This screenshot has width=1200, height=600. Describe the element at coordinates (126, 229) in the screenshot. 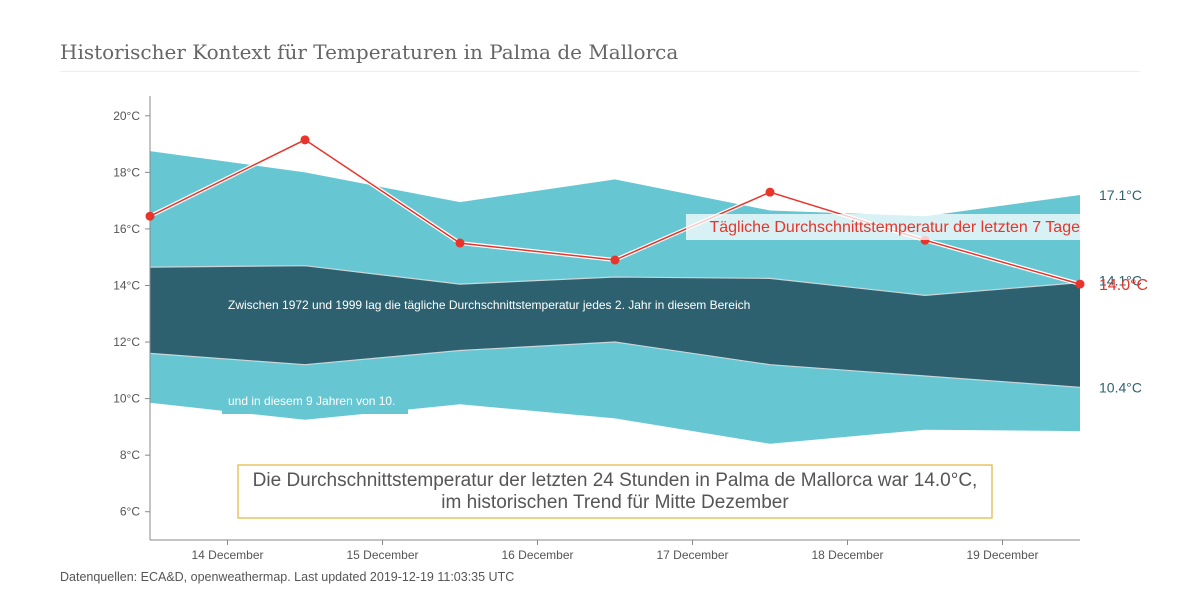

I see `y-tick-label: 16°C` at that location.